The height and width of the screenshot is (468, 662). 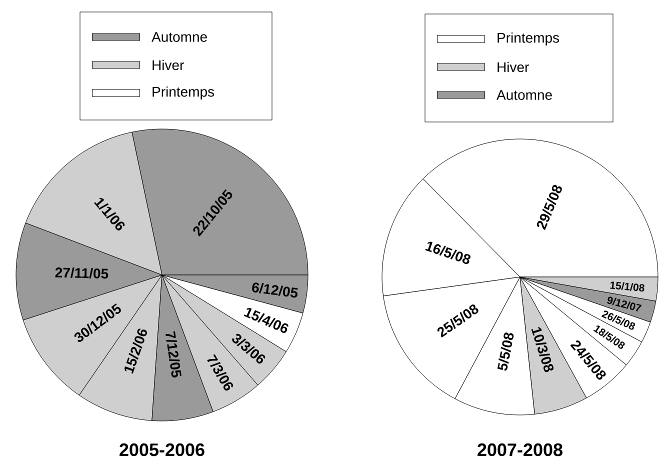 I want to click on slice-label: 16/5/08, so click(x=447, y=253).